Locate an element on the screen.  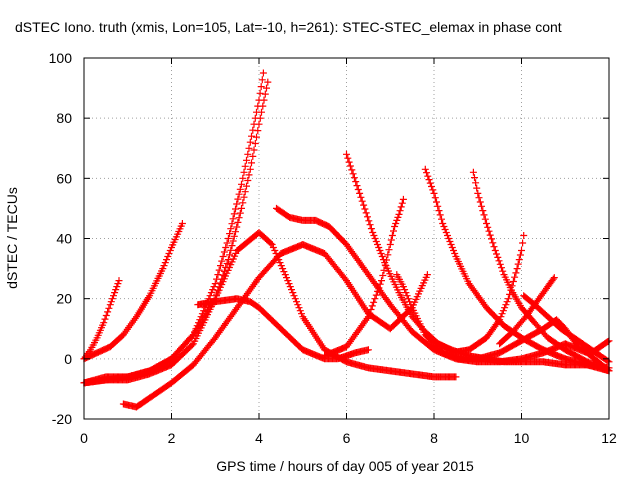
x-tick-label: 2 is located at coordinates (172, 438).